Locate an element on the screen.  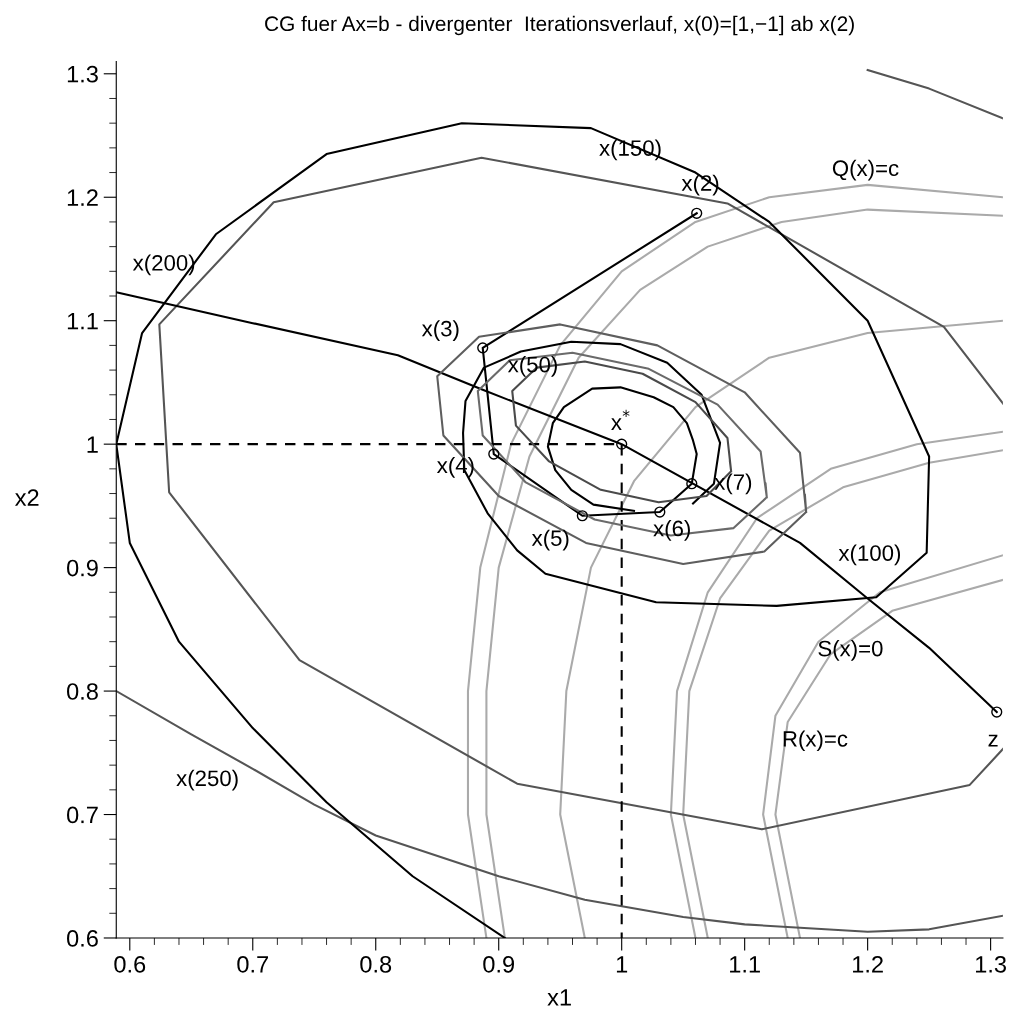
x-tick-label: 0.8 is located at coordinates (376, 964).